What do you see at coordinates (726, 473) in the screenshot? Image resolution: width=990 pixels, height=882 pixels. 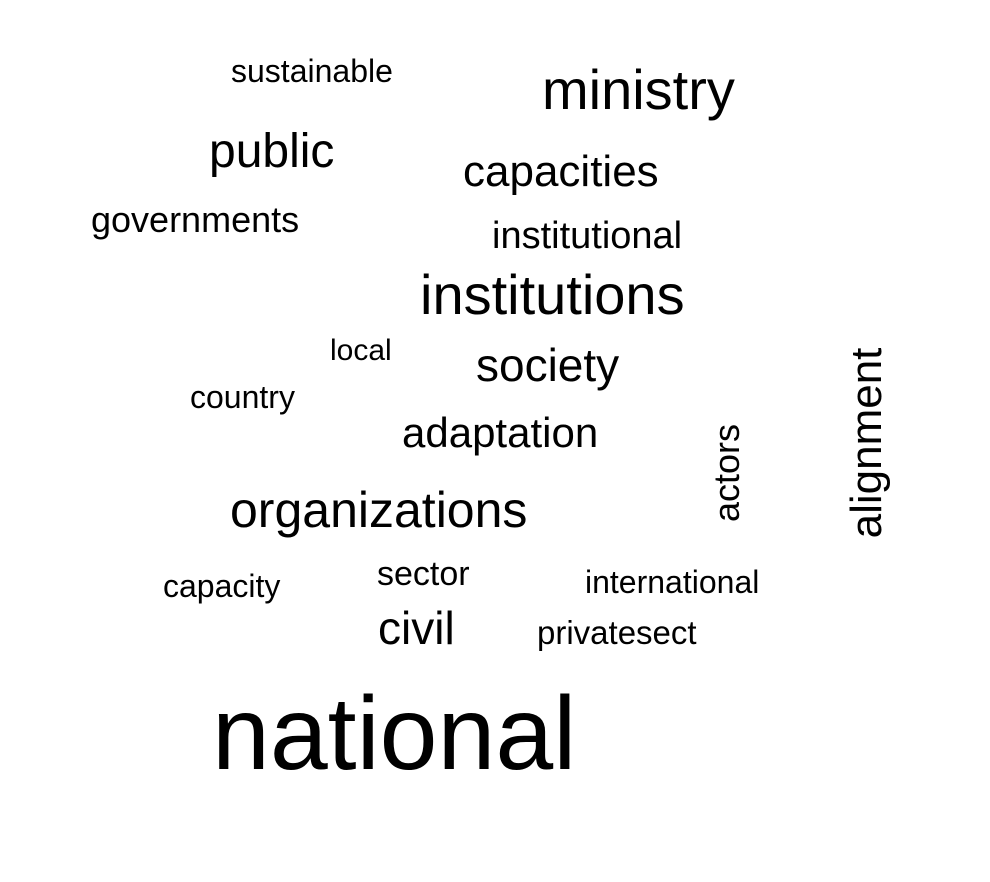 I see `word-actors: actors` at bounding box center [726, 473].